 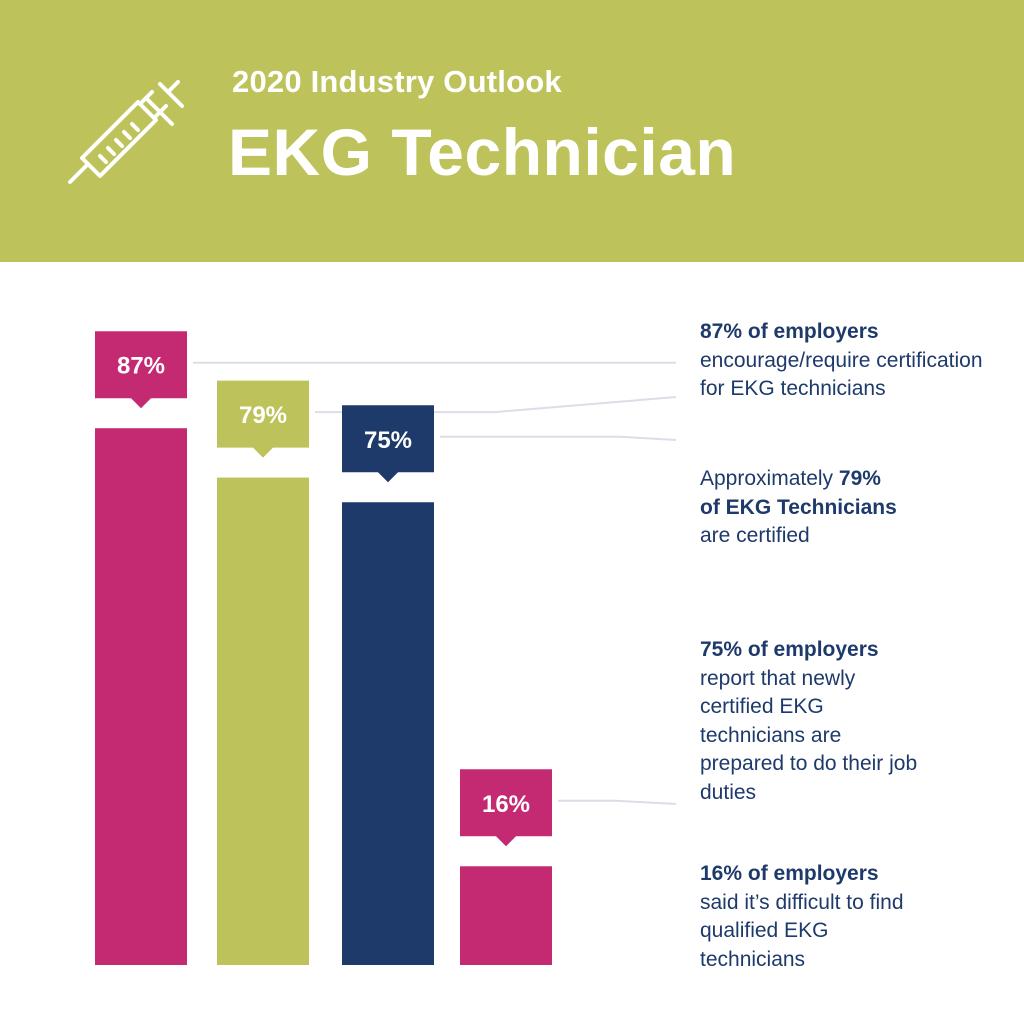 I want to click on note-79-rest: are certified, so click(x=755, y=535).